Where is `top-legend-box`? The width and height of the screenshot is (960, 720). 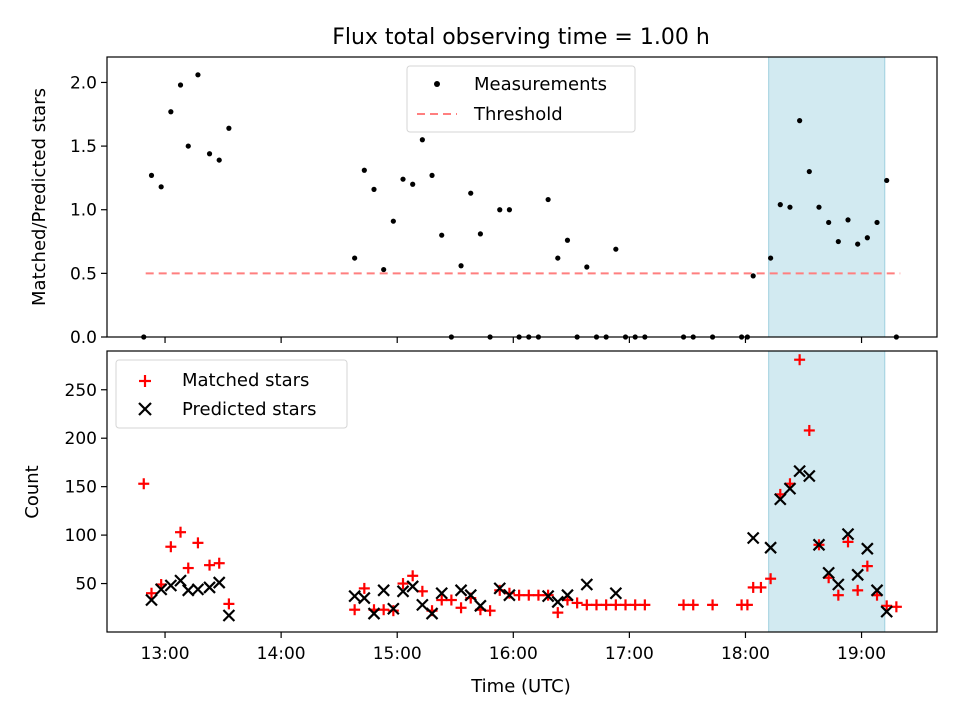
top-legend-box is located at coordinates (521, 99).